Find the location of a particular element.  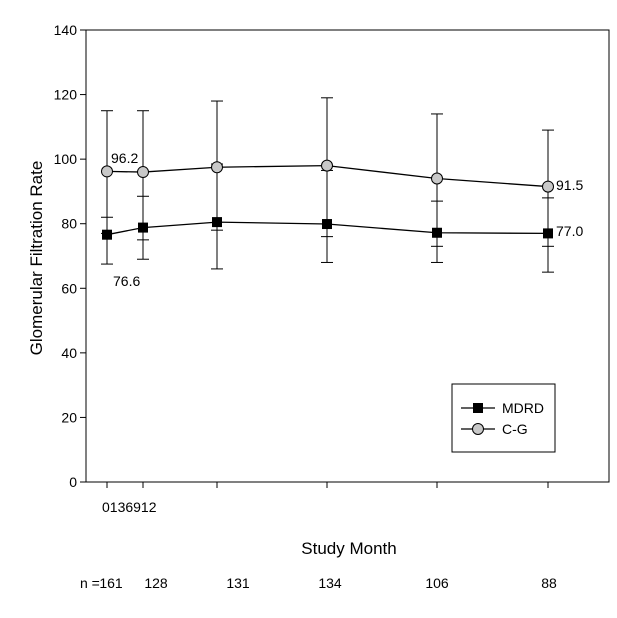

x-axis is located at coordinates (327, 485).